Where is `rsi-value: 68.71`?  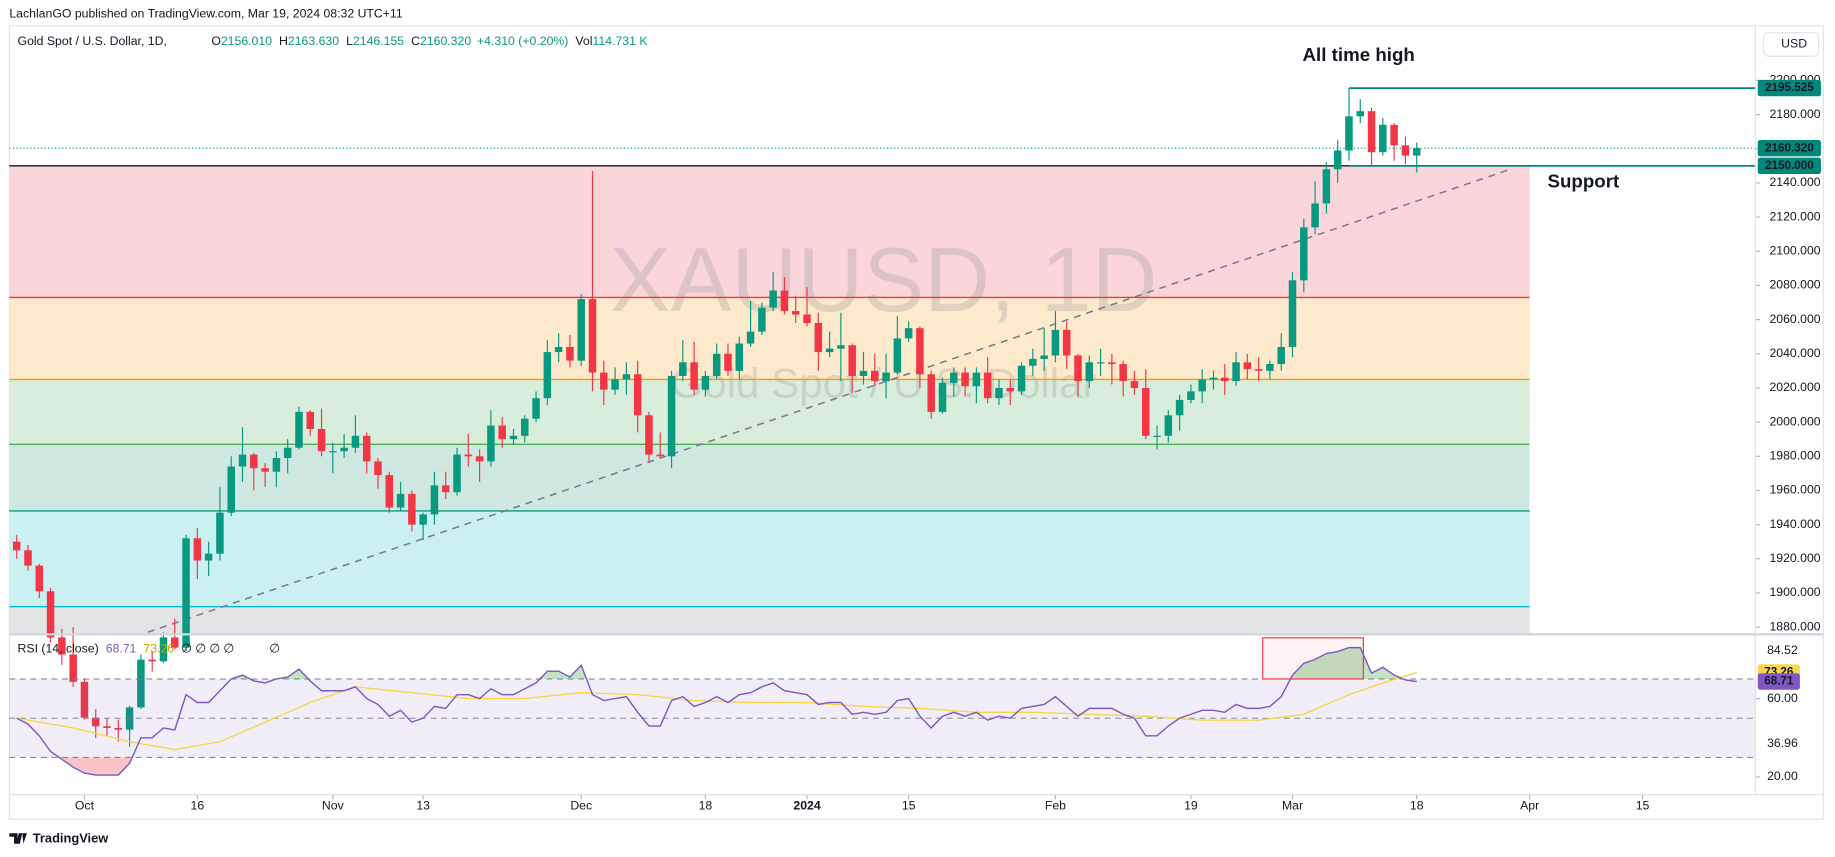
rsi-value: 68.71 is located at coordinates (121, 649).